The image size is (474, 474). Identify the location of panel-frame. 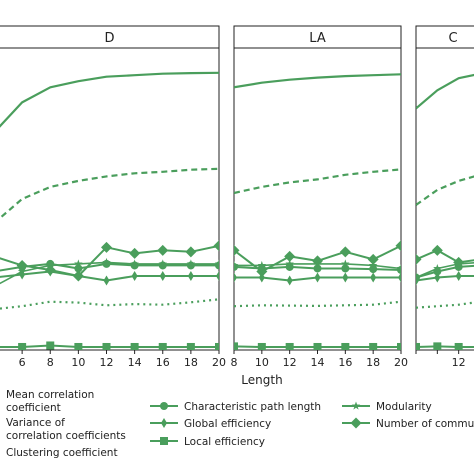
(444, 199).